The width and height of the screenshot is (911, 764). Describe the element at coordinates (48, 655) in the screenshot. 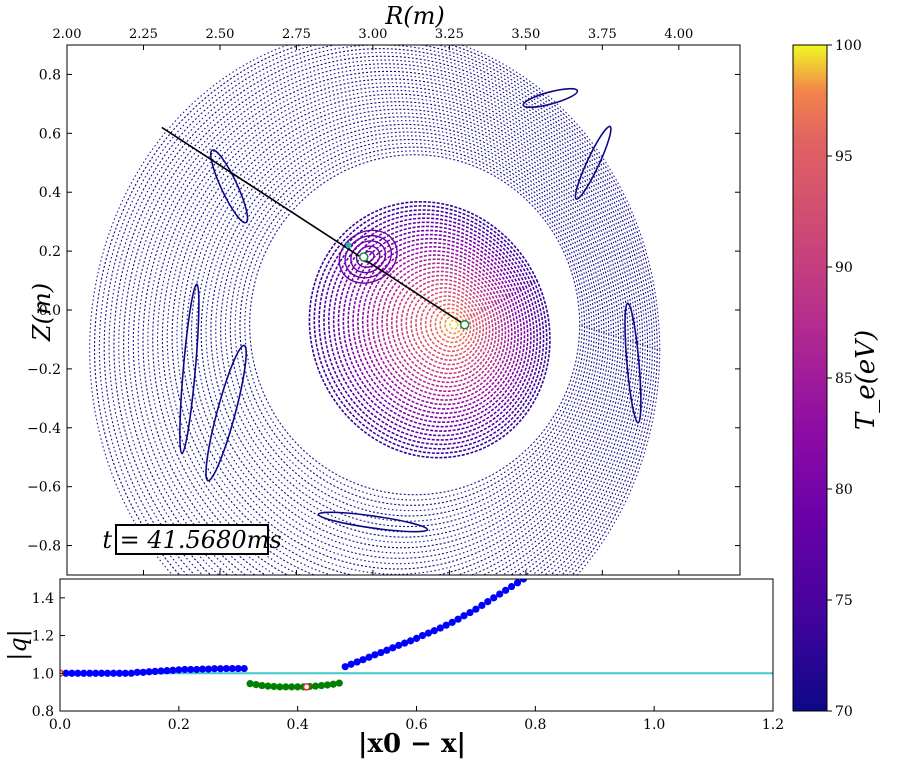

I see `q-y-axis-ticks: 1.4 1.2 1.0 0.8` at that location.